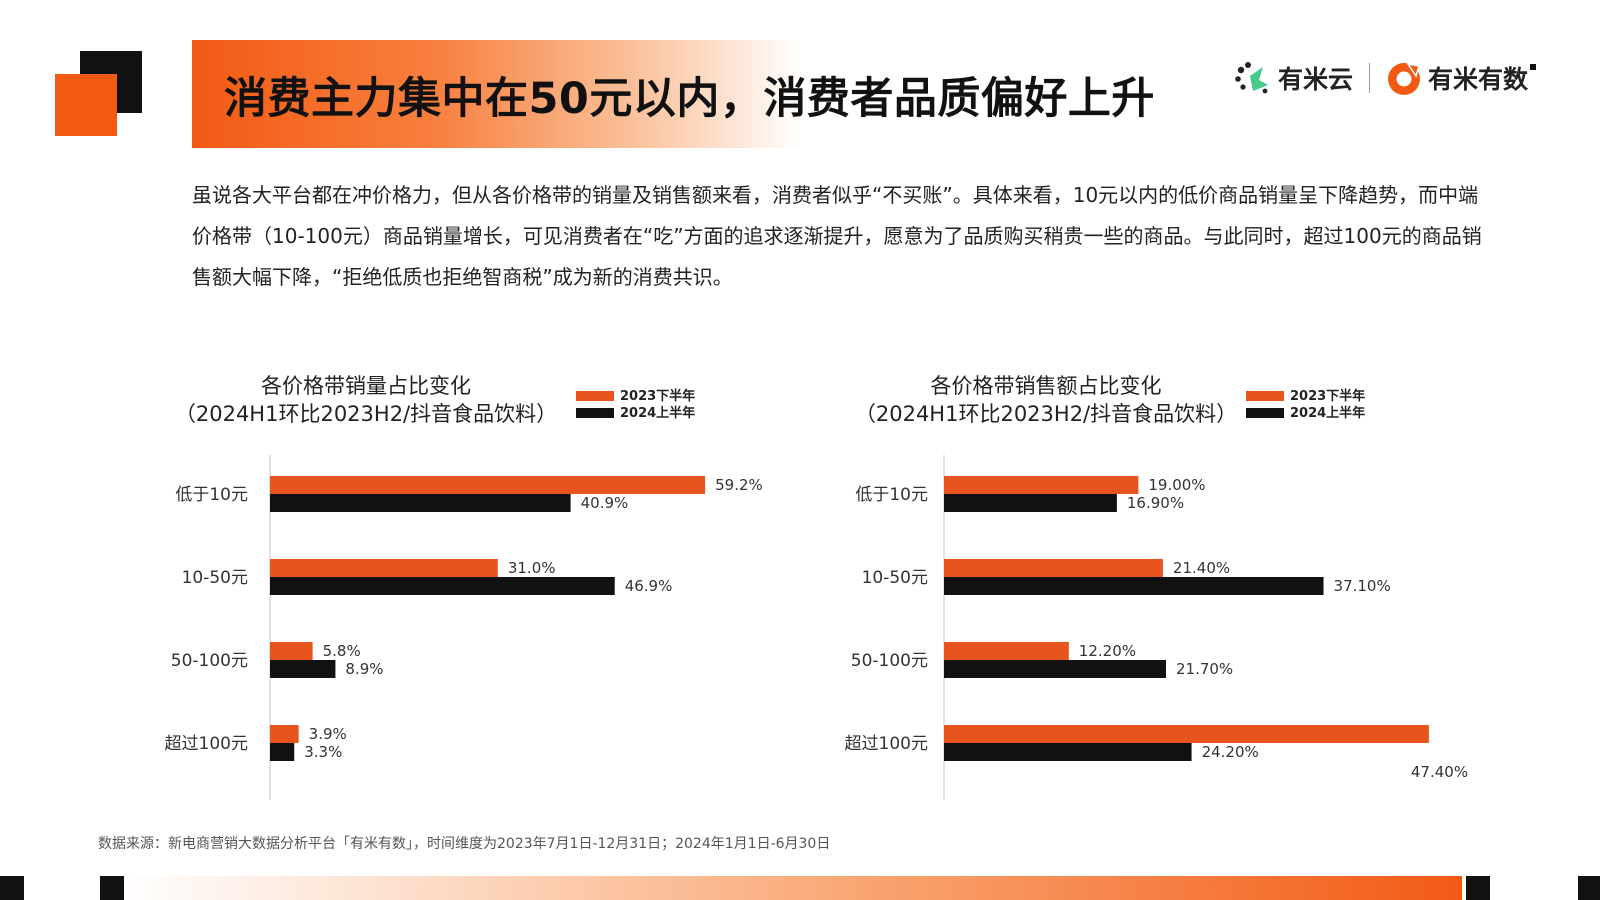  What do you see at coordinates (1589, 888) in the screenshot?
I see `bottom-block-far-right` at bounding box center [1589, 888].